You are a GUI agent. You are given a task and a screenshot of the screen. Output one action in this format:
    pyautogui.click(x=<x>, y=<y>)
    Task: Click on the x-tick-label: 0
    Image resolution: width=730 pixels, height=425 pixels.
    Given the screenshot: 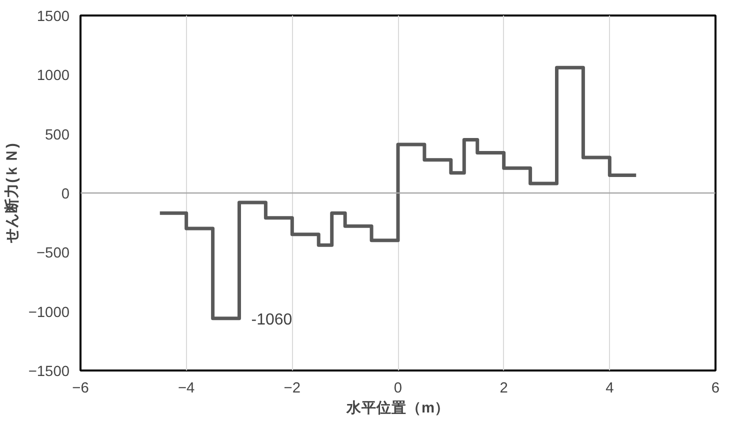 What is the action you would take?
    pyautogui.click(x=398, y=388)
    